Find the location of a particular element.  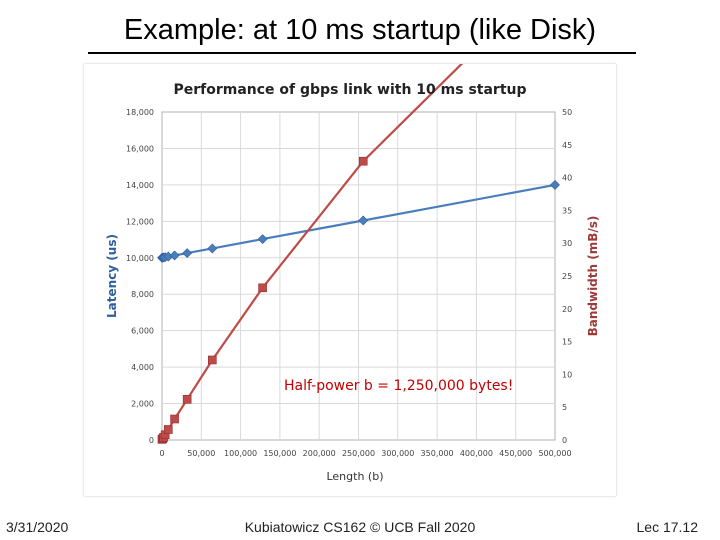

y2-tick-label: 15 is located at coordinates (567, 342).